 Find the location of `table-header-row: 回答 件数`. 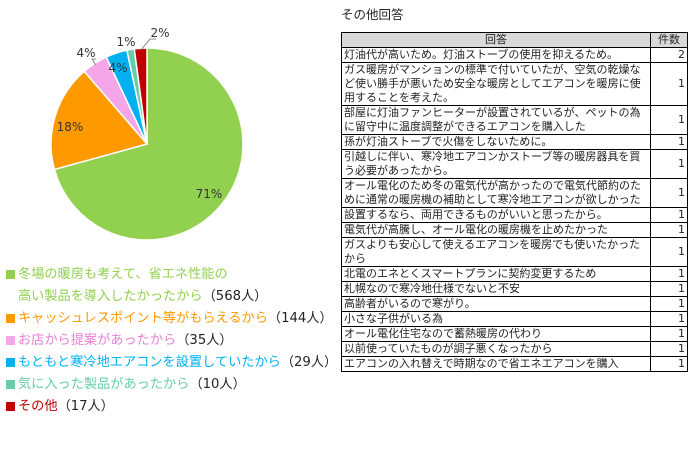

table-header-row: 回答 件数 is located at coordinates (514, 40).